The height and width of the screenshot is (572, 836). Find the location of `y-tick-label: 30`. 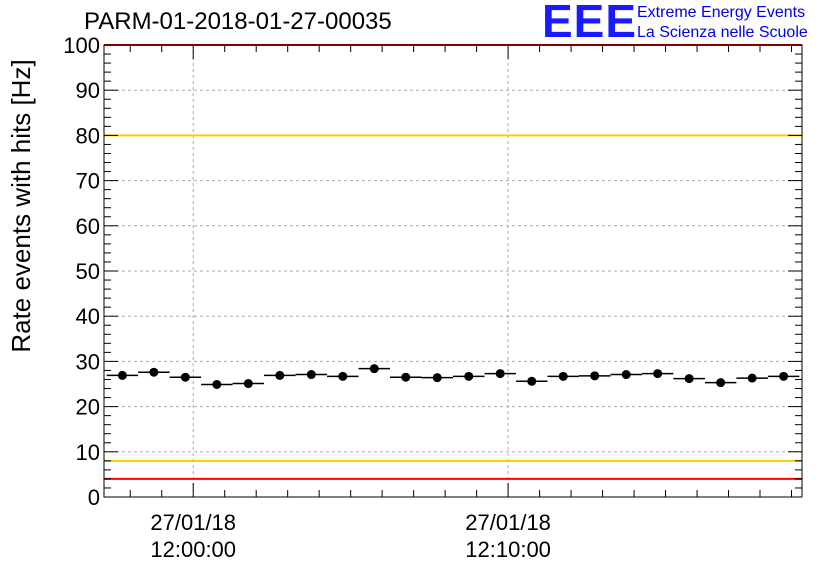

y-tick-label: 30 is located at coordinates (88, 361).